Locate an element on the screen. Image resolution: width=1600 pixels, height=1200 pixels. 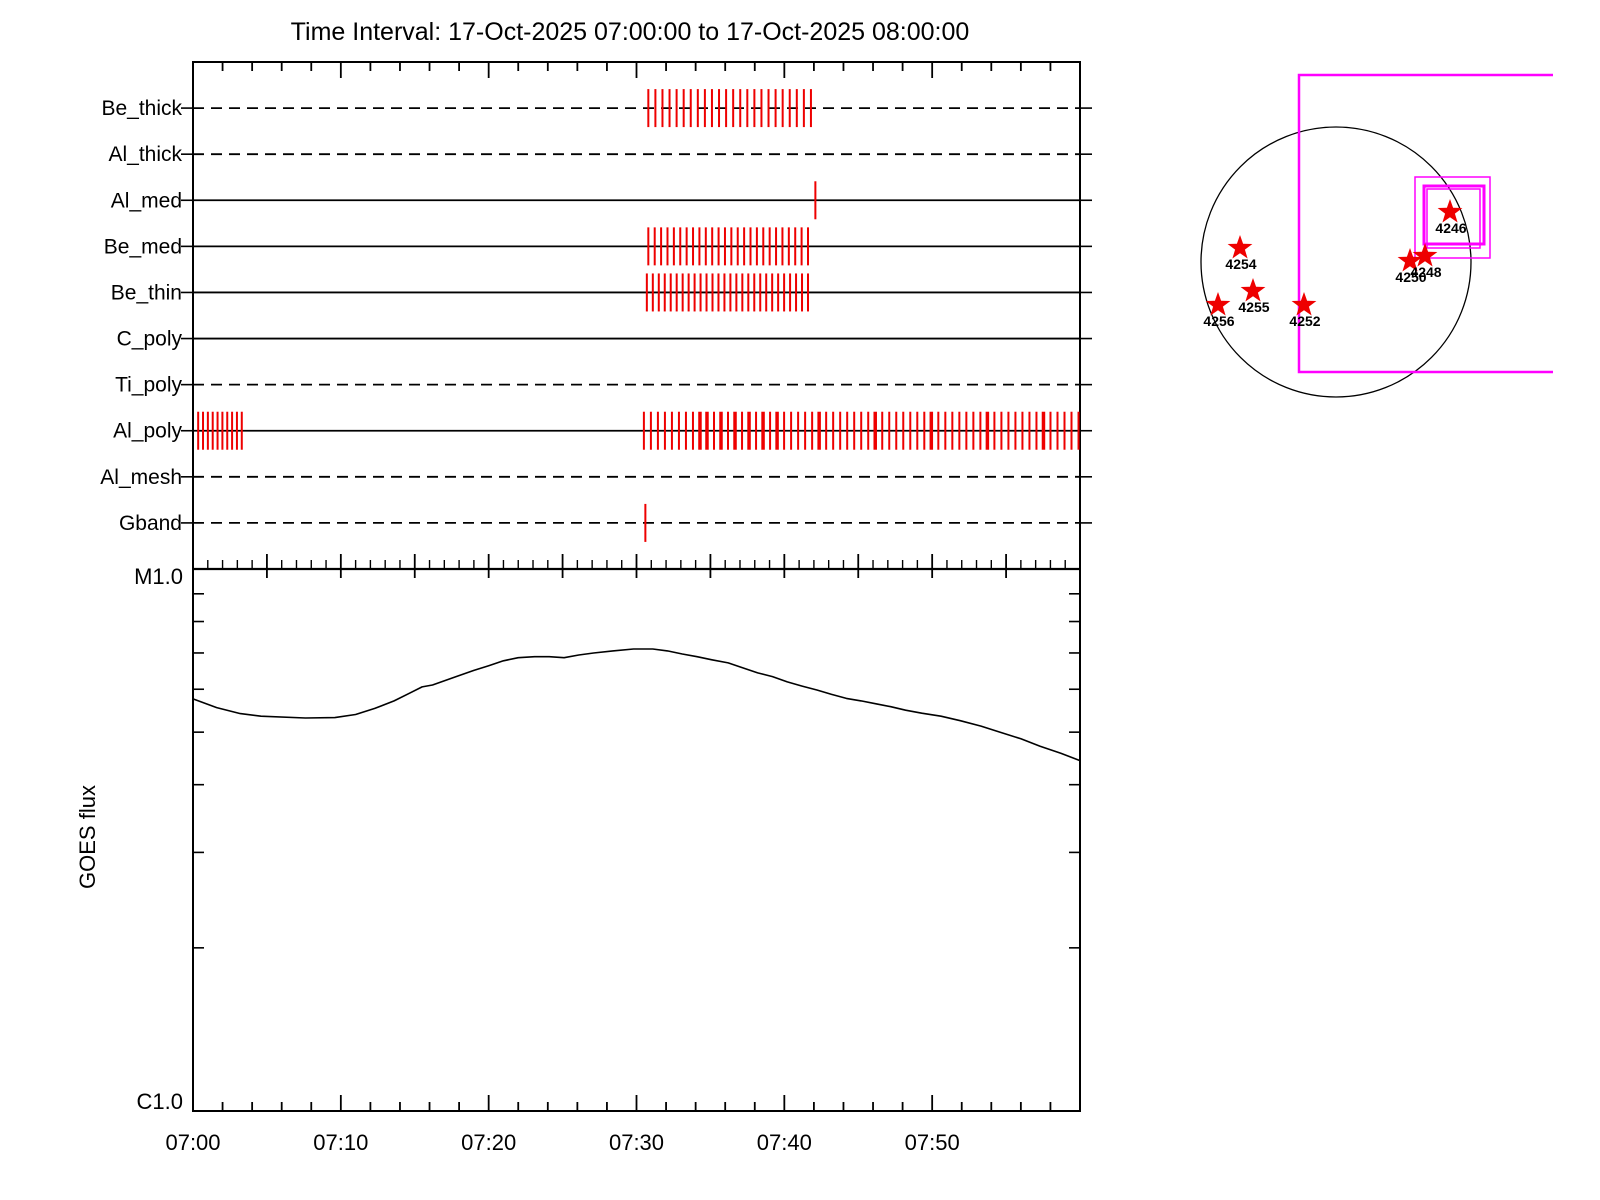
active-region-label-4255: 4255 is located at coordinates (1253, 307).